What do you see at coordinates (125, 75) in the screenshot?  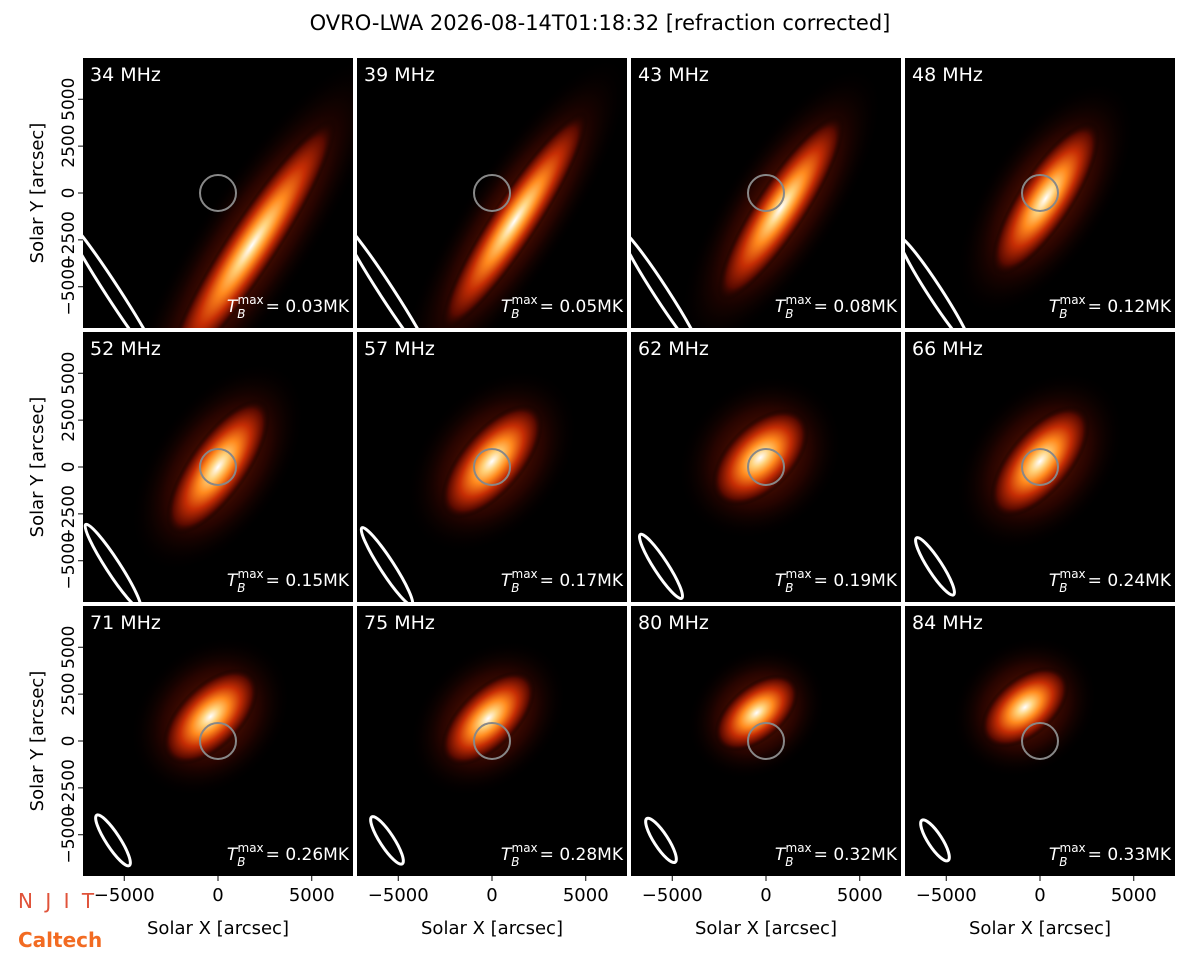 I see `frequency-label: 34 MHz` at bounding box center [125, 75].